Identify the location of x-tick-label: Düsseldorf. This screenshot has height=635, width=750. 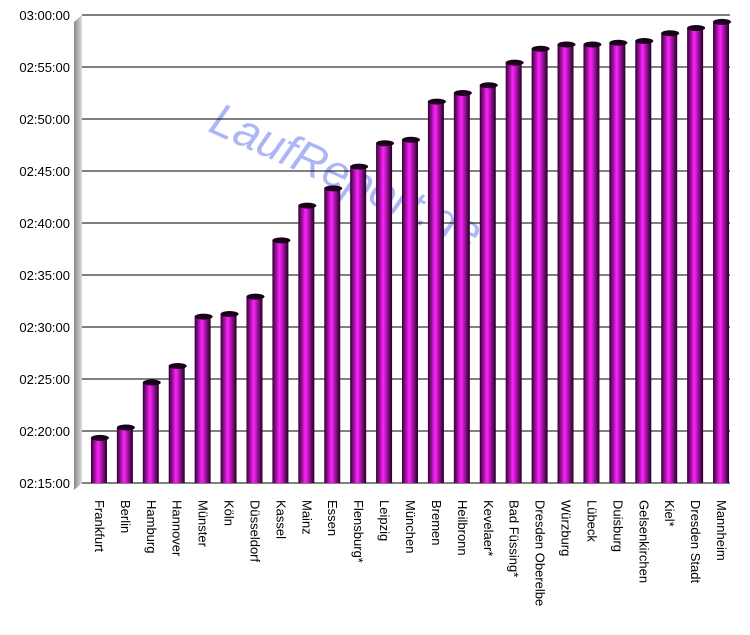
(254, 531).